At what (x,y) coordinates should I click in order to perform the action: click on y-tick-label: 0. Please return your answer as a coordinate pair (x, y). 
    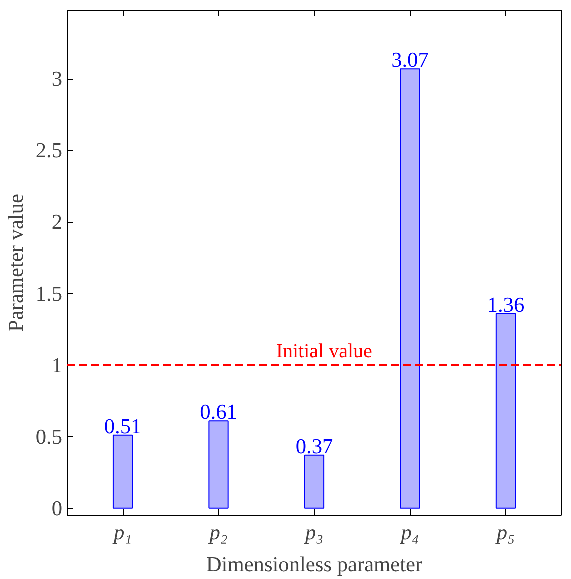
    Looking at the image, I should click on (57, 508).